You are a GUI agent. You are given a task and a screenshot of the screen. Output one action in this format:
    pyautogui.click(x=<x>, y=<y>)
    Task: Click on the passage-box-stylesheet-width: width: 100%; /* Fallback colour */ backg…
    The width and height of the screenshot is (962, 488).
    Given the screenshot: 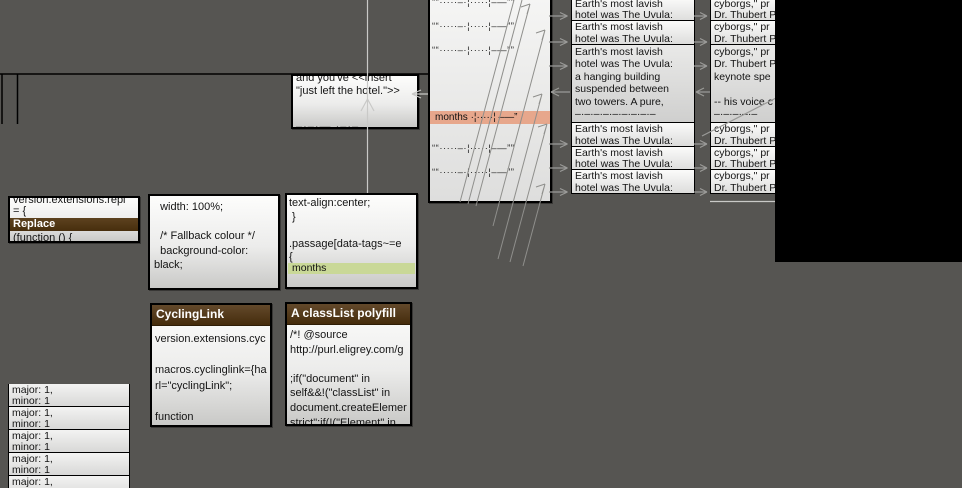 What is the action you would take?
    pyautogui.click(x=214, y=242)
    